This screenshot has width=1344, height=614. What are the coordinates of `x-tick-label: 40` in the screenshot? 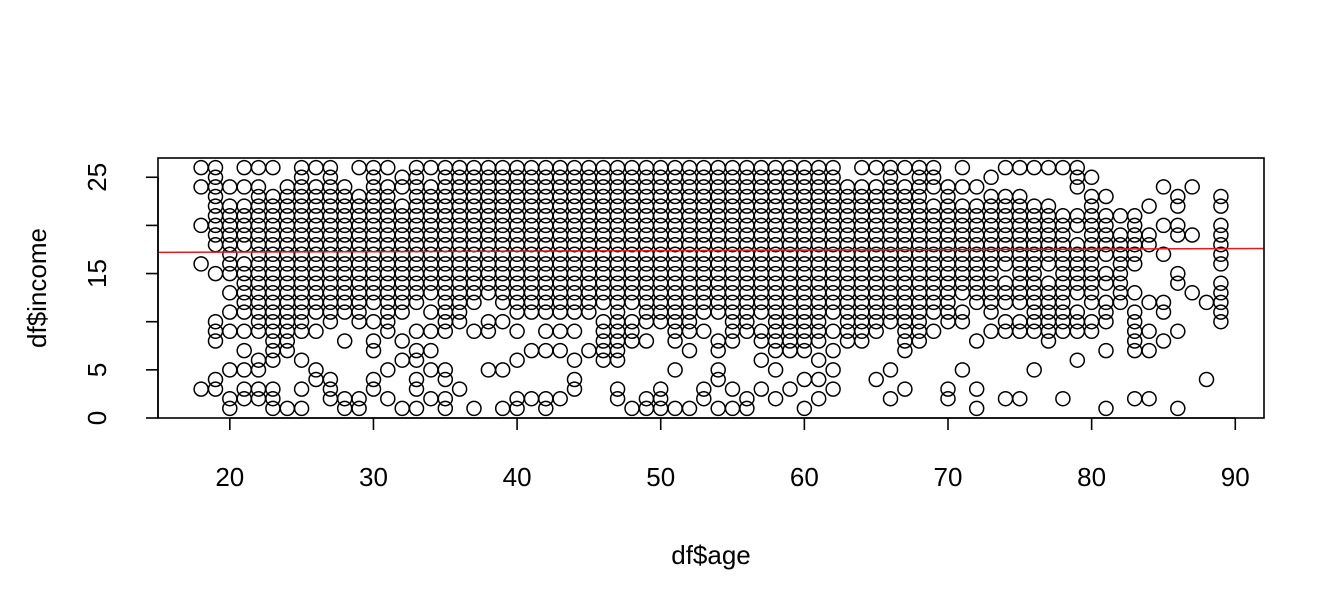 It's located at (517, 477).